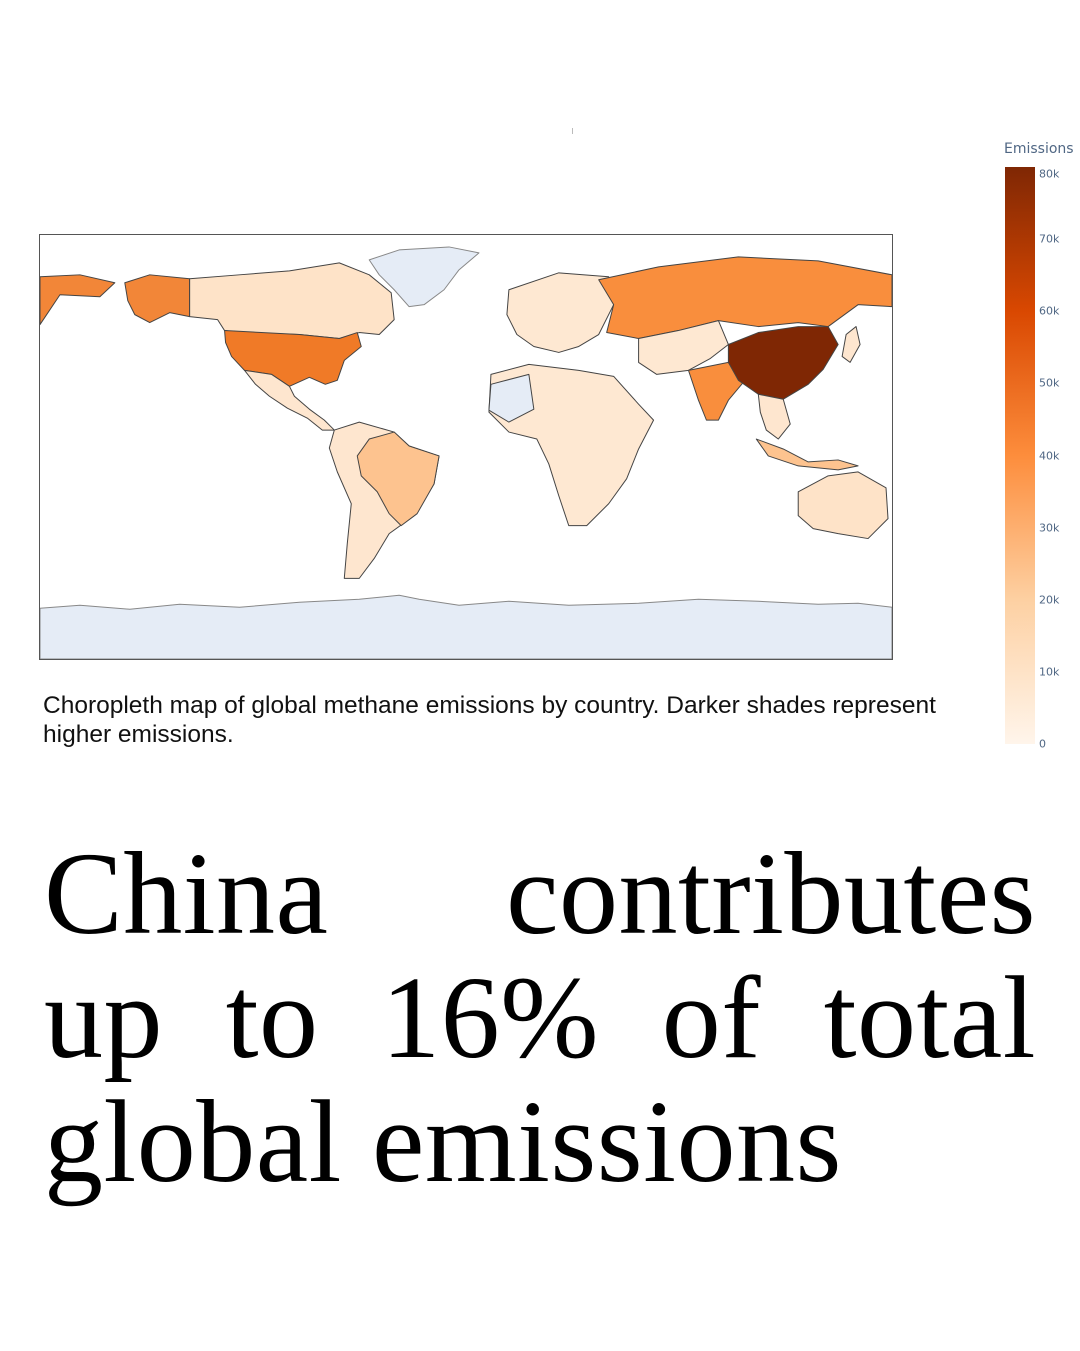 This screenshot has height=1351, width=1080. What do you see at coordinates (843, 505) in the screenshot?
I see `region-australia` at bounding box center [843, 505].